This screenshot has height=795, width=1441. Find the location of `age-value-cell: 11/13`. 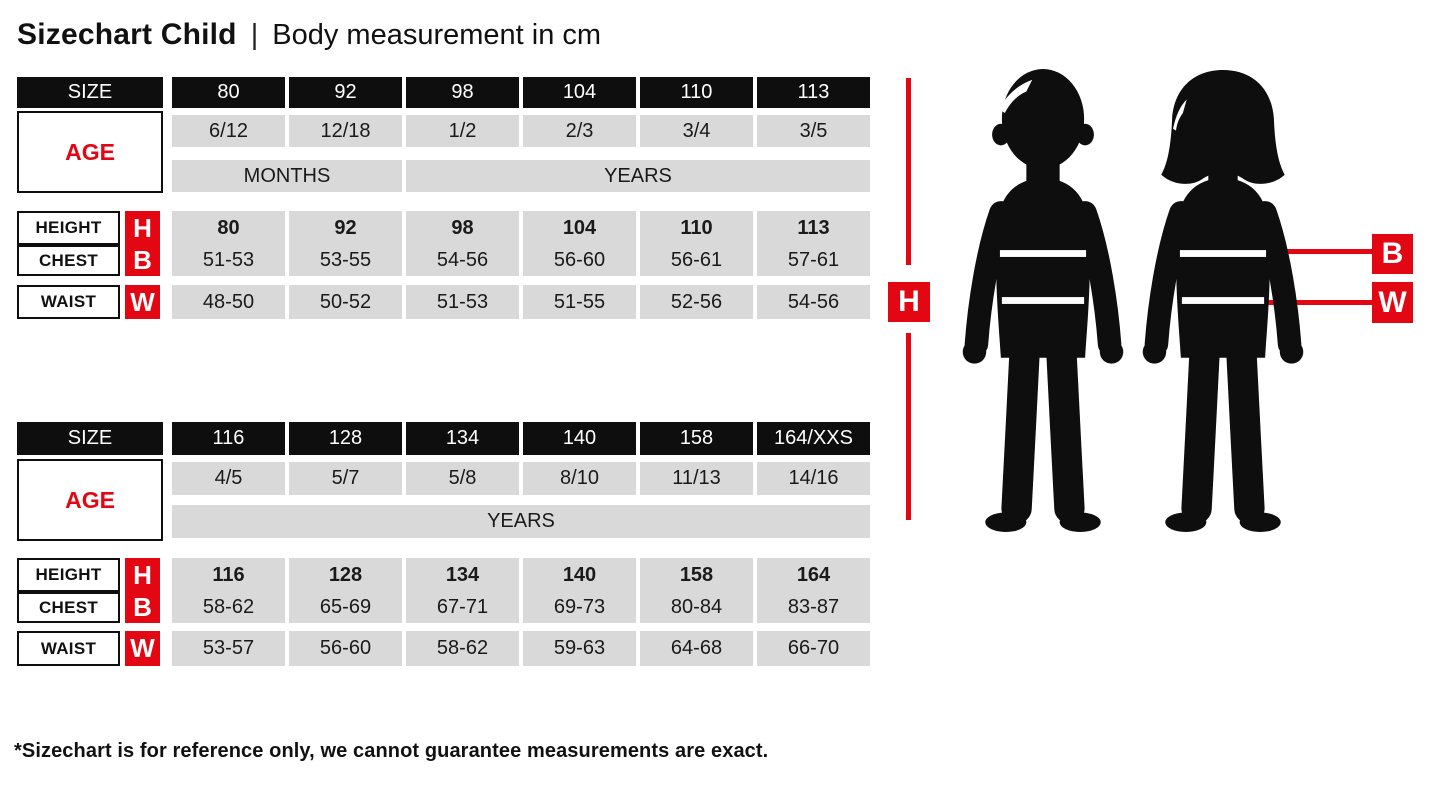

age-value-cell: 11/13 is located at coordinates (696, 478).